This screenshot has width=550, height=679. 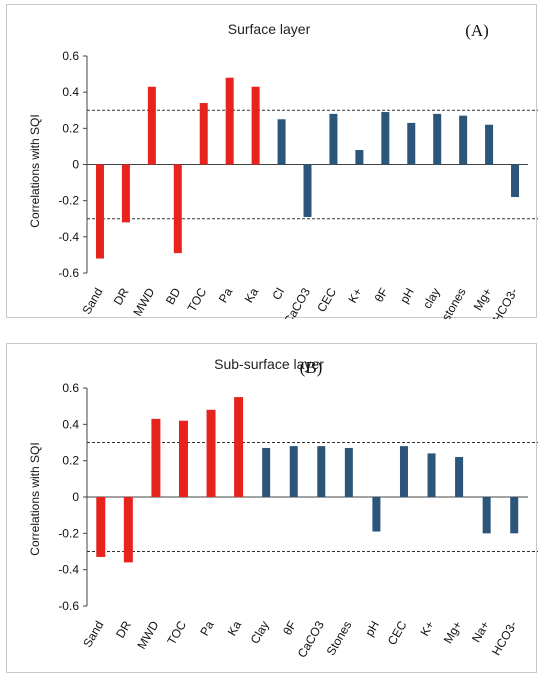 I want to click on category-label: Na+, so click(x=480, y=632).